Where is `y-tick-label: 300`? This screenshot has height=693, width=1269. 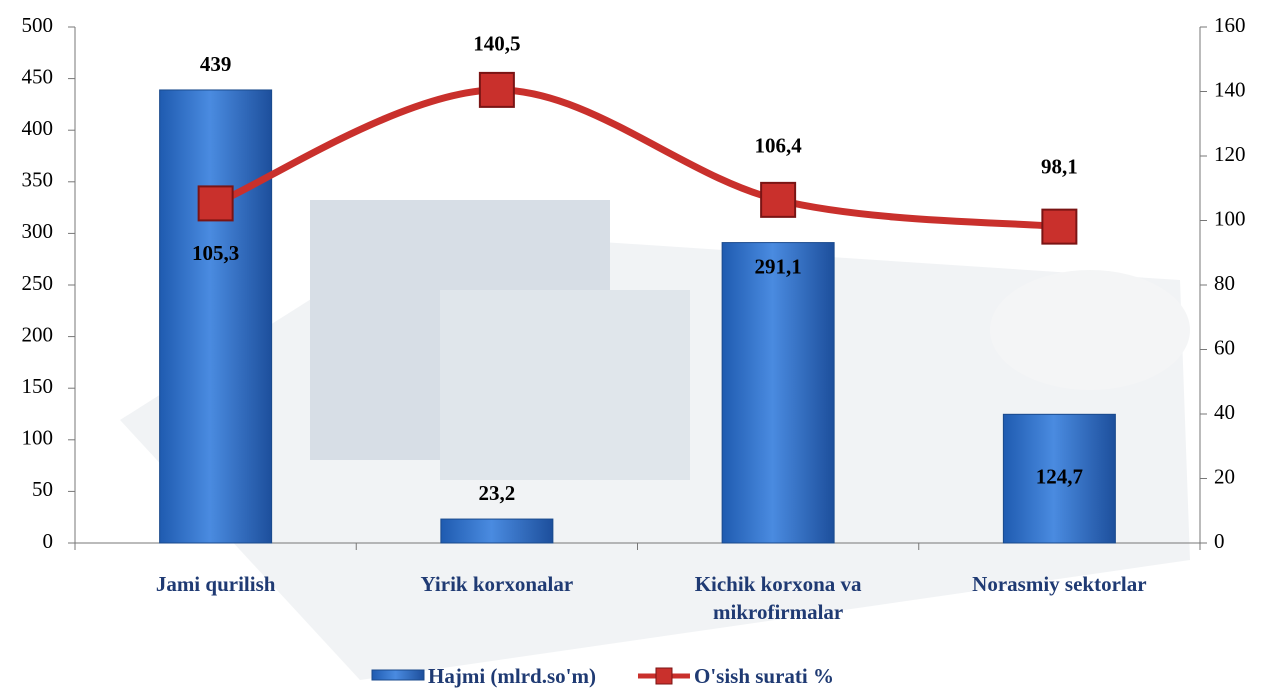
y-tick-label: 300 is located at coordinates (38, 231).